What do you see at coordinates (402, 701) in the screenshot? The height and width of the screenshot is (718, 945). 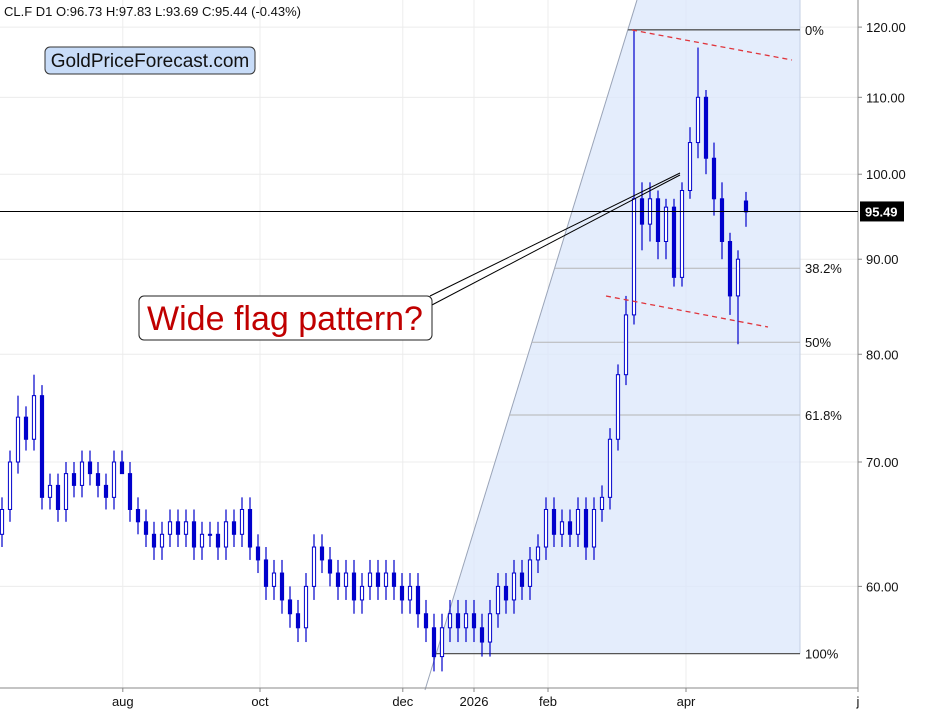 I see `x-tick-label: dec` at bounding box center [402, 701].